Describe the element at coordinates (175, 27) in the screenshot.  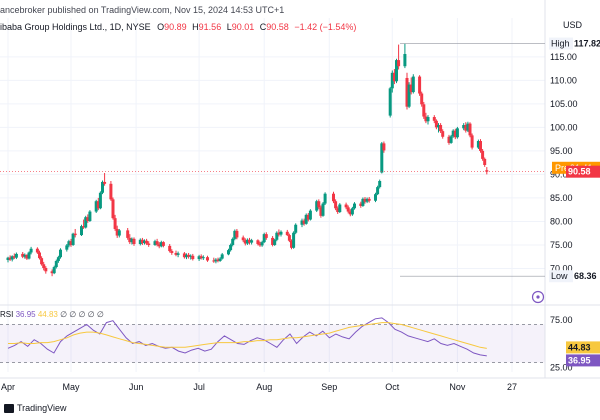
I see `open-value: 90.89` at that location.